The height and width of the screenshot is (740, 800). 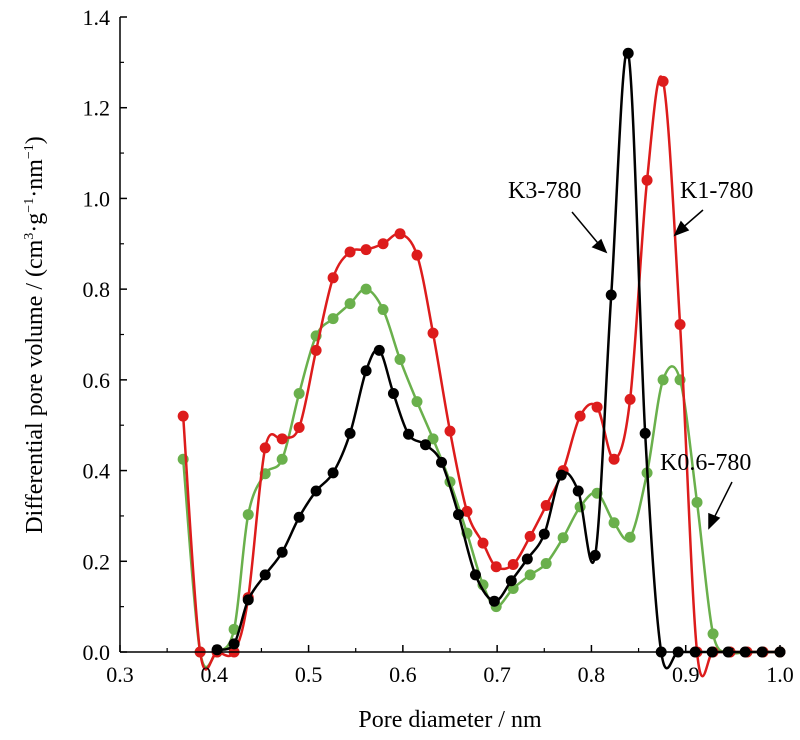 I want to click on annotation-k1-780: K1-780, so click(x=716, y=191).